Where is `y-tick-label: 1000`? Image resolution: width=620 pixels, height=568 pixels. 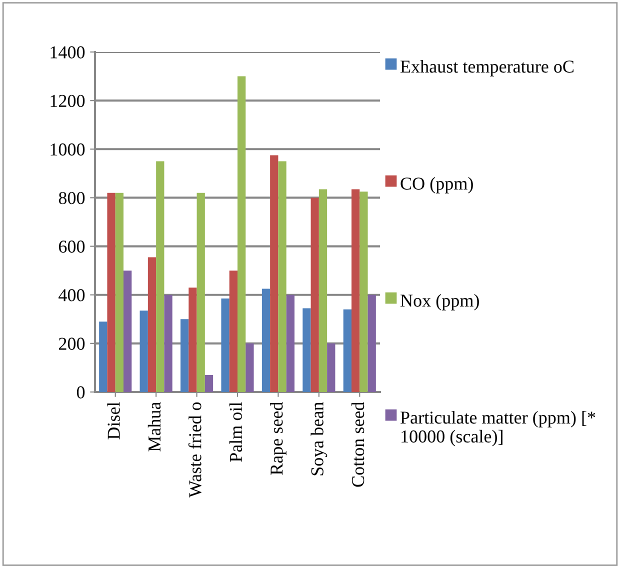
y-tick-label: 1000 is located at coordinates (67, 149).